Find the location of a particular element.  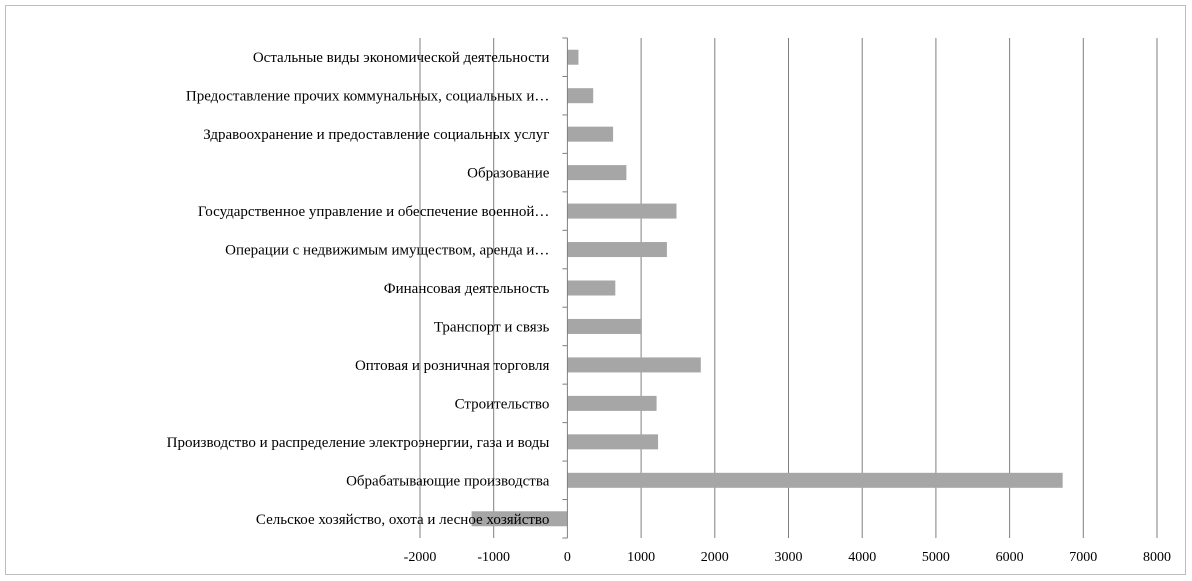

category-label: Оптовая и розничная торговля is located at coordinates (452, 366).